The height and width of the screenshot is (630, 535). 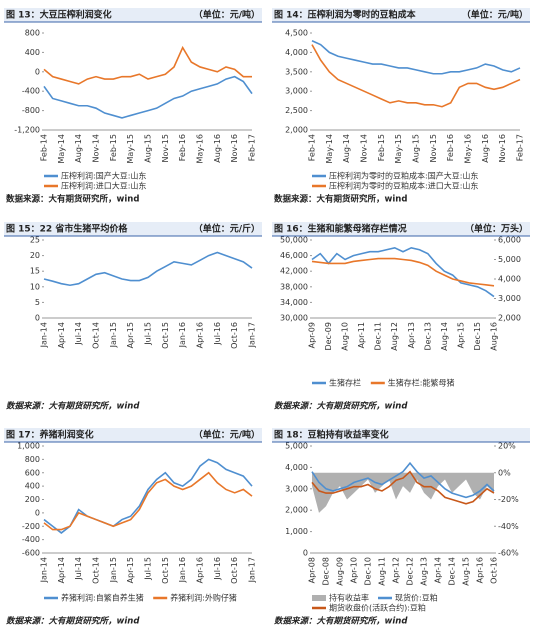 I want to click on area, so click(x=403, y=492).